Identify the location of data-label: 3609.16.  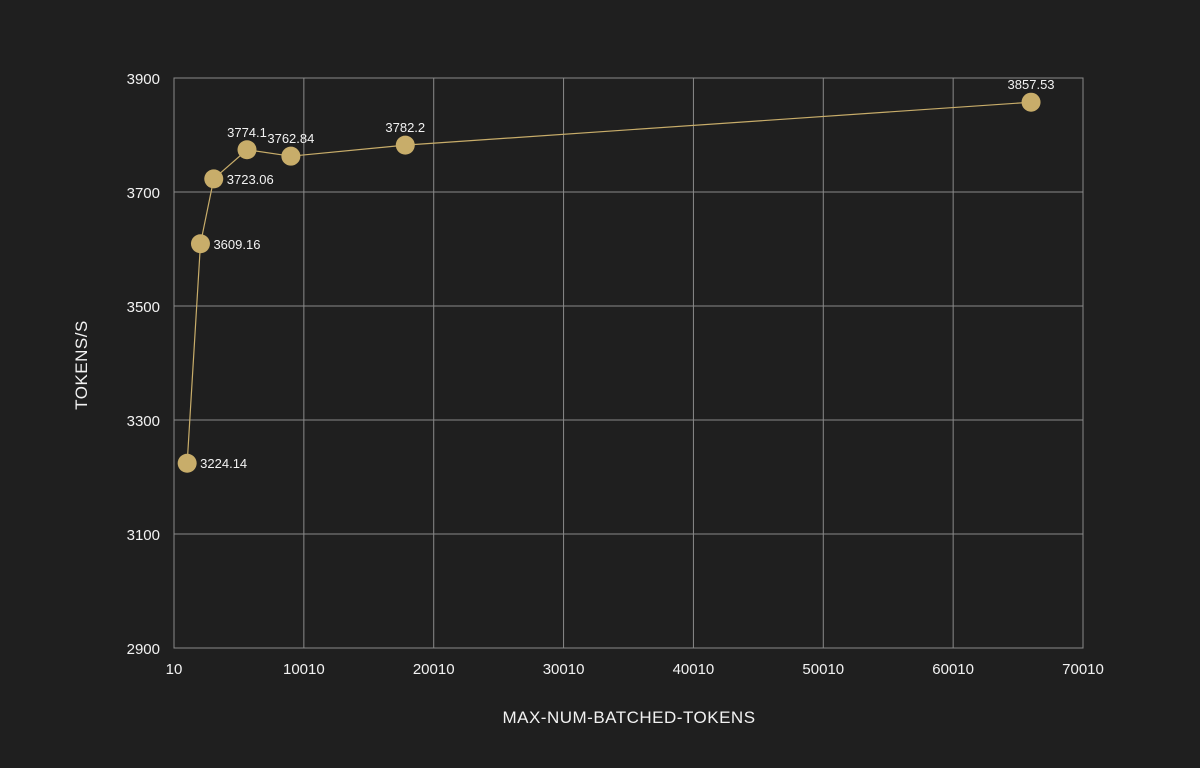
(236, 244).